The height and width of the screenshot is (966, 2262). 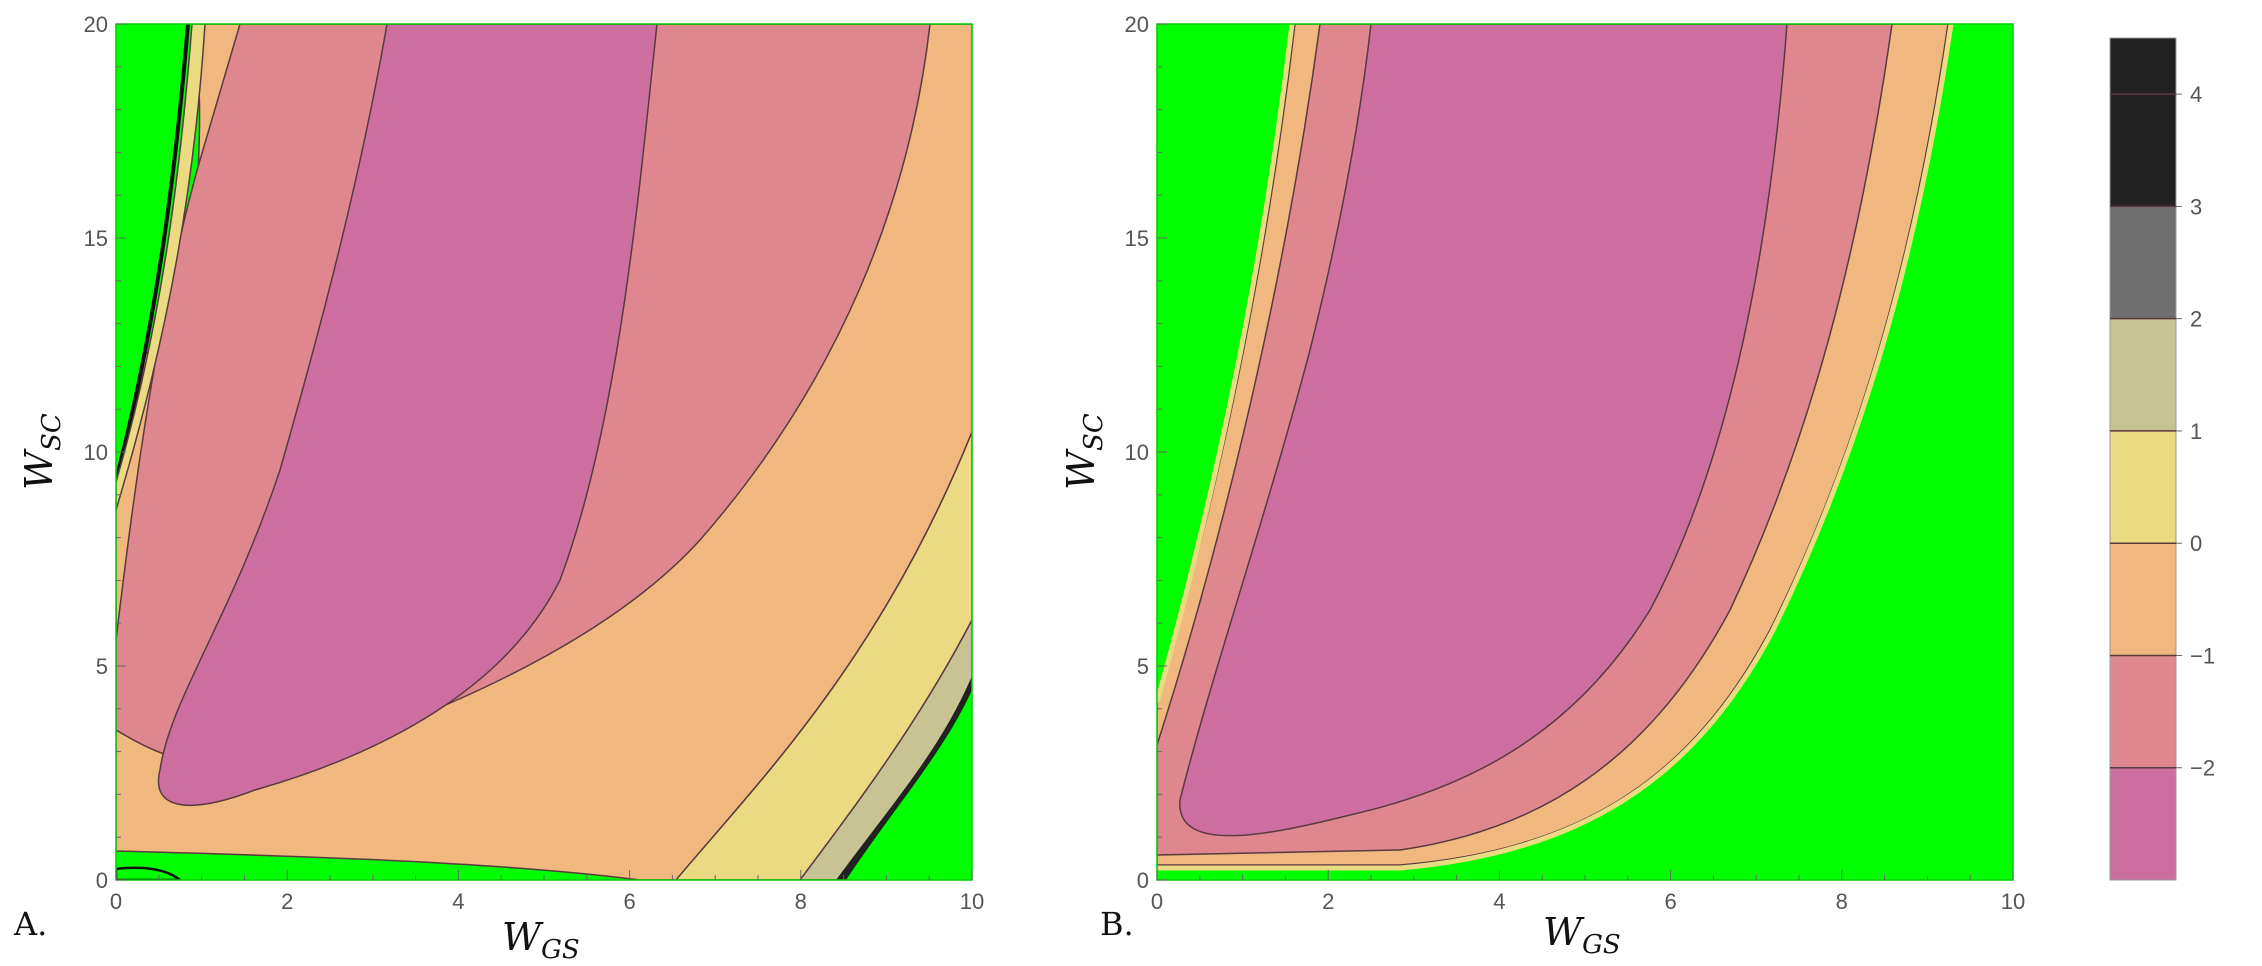 I want to click on panel-b-y-tick-label: 0, so click(x=1143, y=880).